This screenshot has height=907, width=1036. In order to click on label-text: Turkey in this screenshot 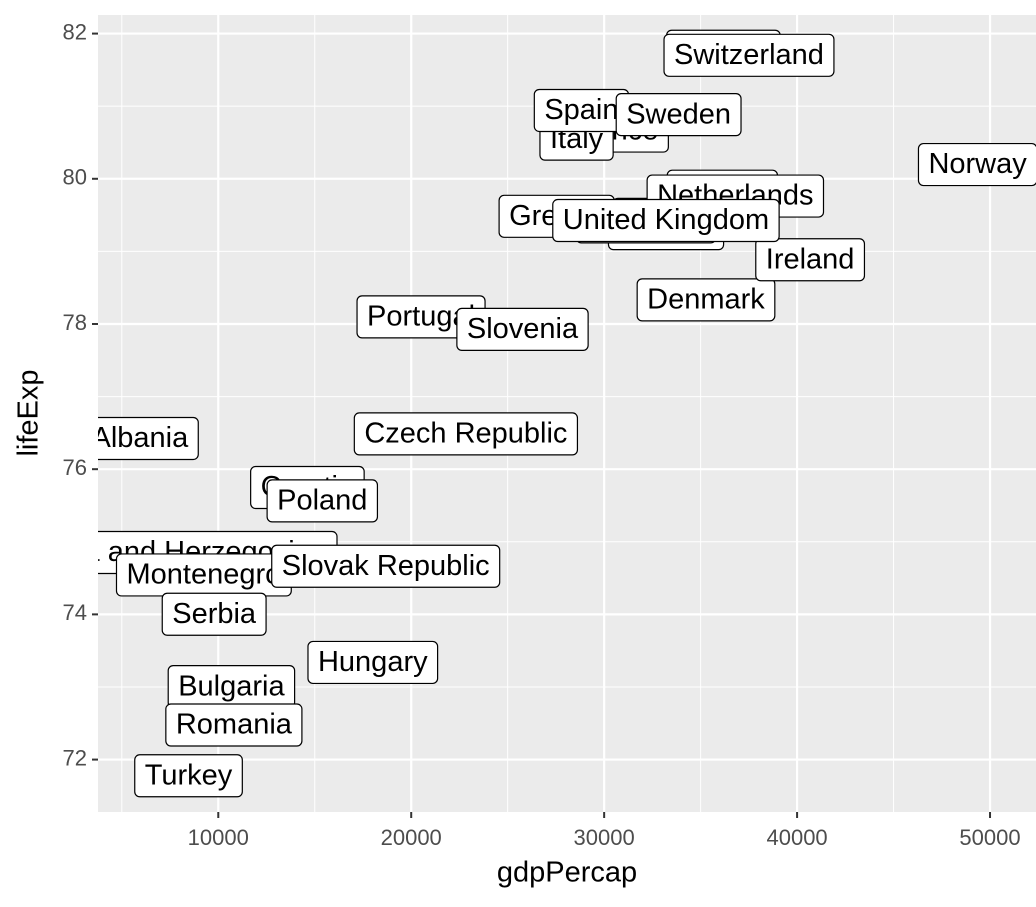, I will do `click(189, 775)`.